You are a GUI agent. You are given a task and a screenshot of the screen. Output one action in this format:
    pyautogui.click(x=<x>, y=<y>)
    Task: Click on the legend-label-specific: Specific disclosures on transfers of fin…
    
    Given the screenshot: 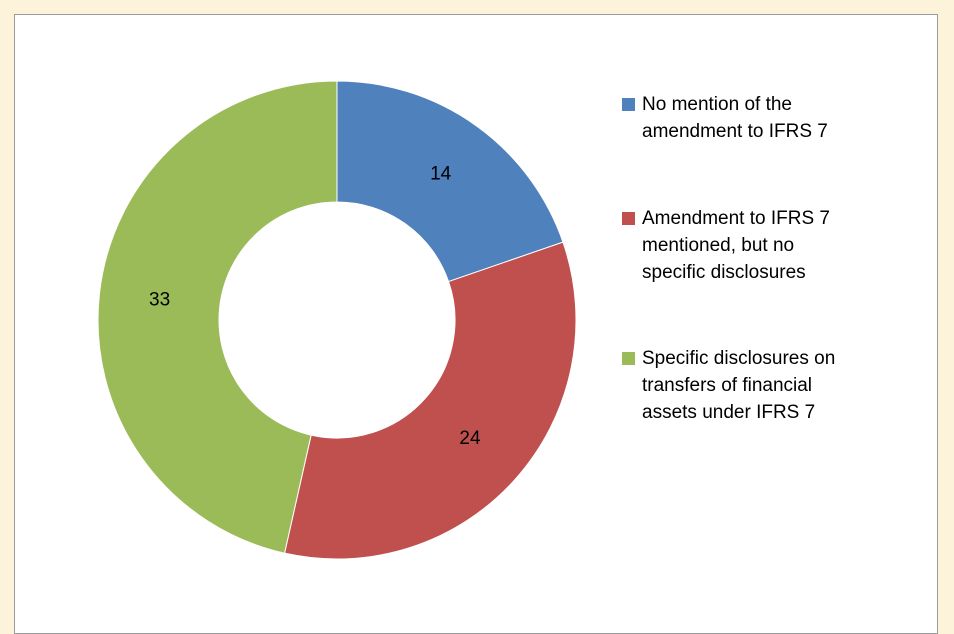 What is the action you would take?
    pyautogui.click(x=767, y=385)
    